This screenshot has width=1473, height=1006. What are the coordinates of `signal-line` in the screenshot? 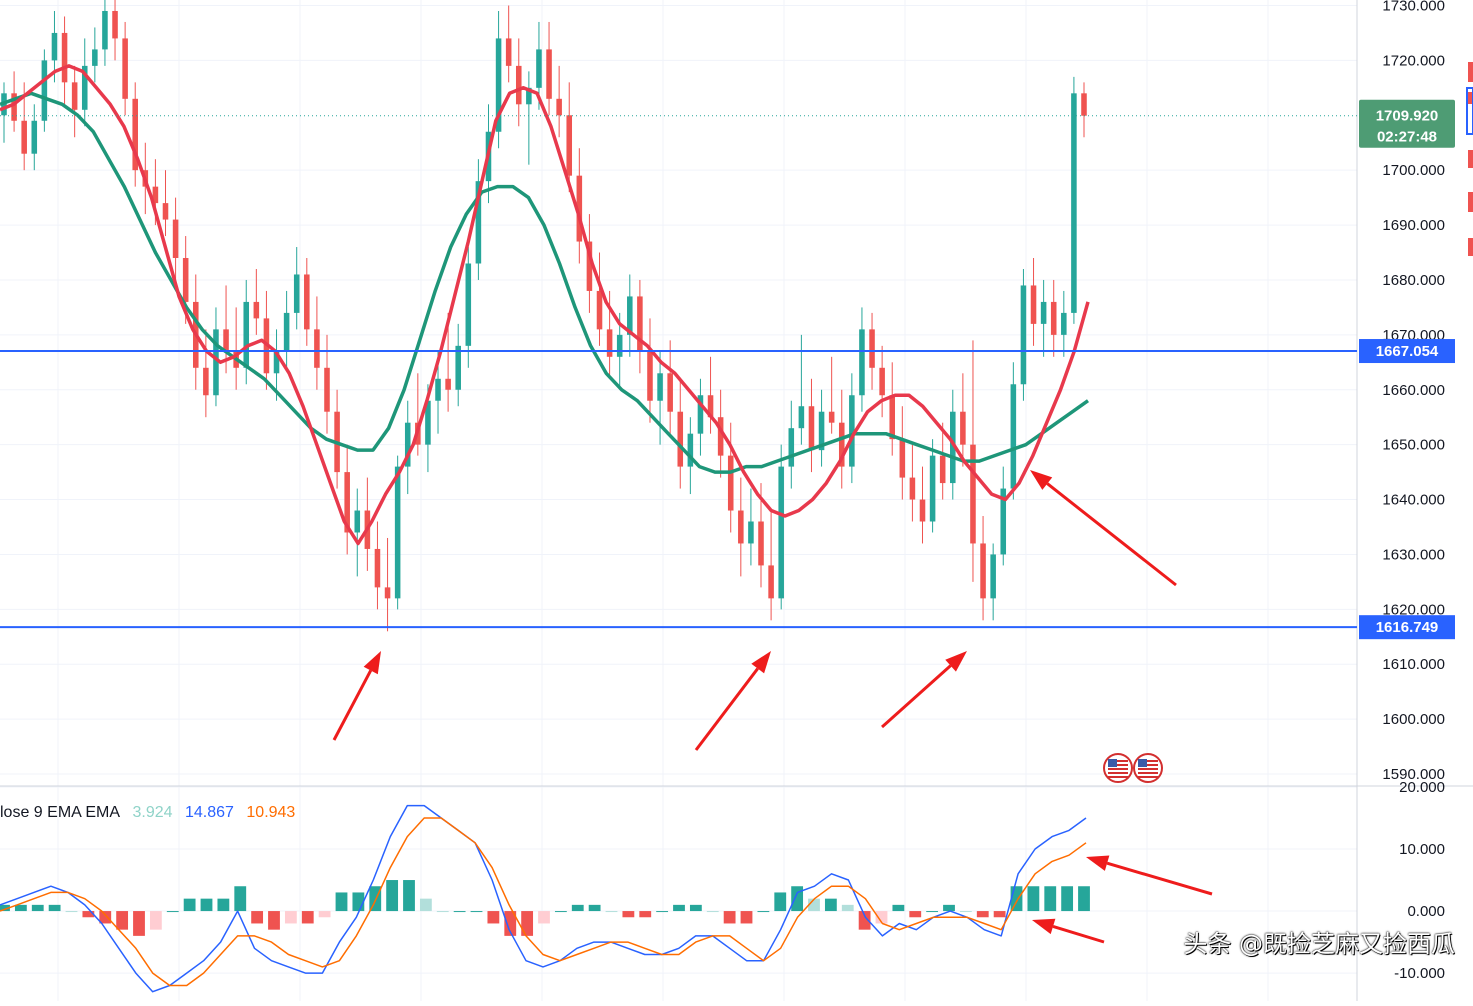 It's located at (543, 902).